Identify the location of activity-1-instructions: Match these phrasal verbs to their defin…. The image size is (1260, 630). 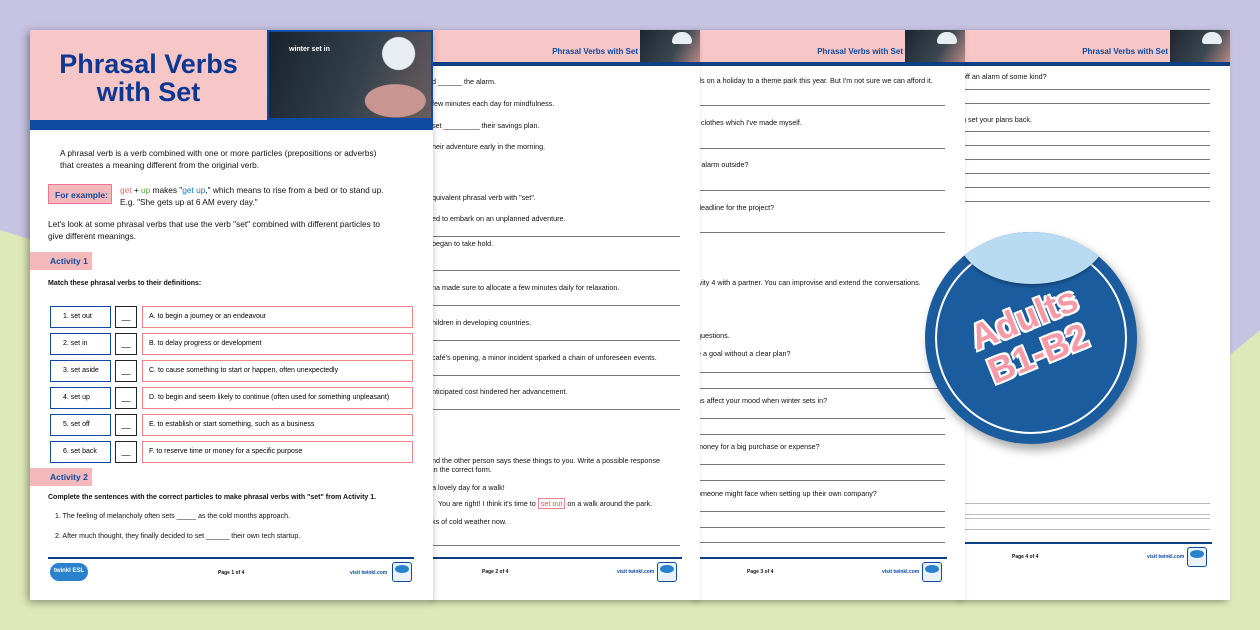
(125, 283).